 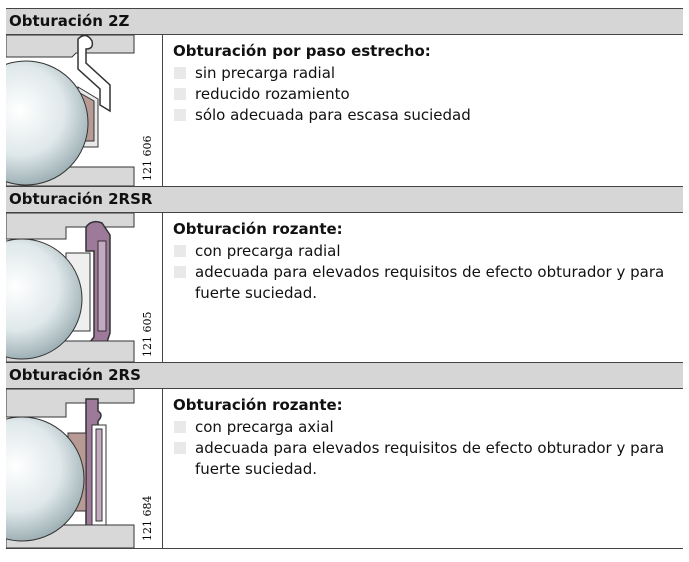 I want to click on section-title: Obturación 2RS, so click(x=344, y=375).